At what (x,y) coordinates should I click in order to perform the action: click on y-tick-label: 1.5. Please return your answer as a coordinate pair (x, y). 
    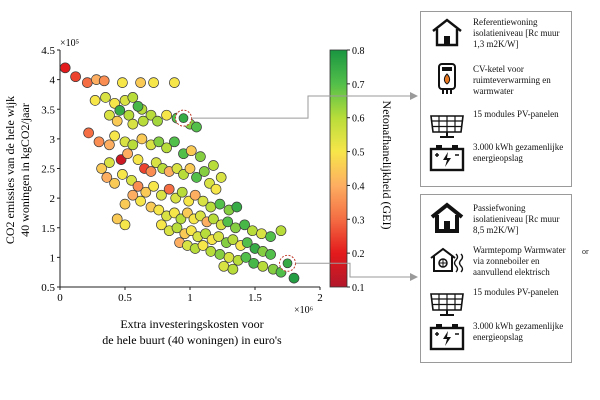
    Looking at the image, I should click on (48, 229).